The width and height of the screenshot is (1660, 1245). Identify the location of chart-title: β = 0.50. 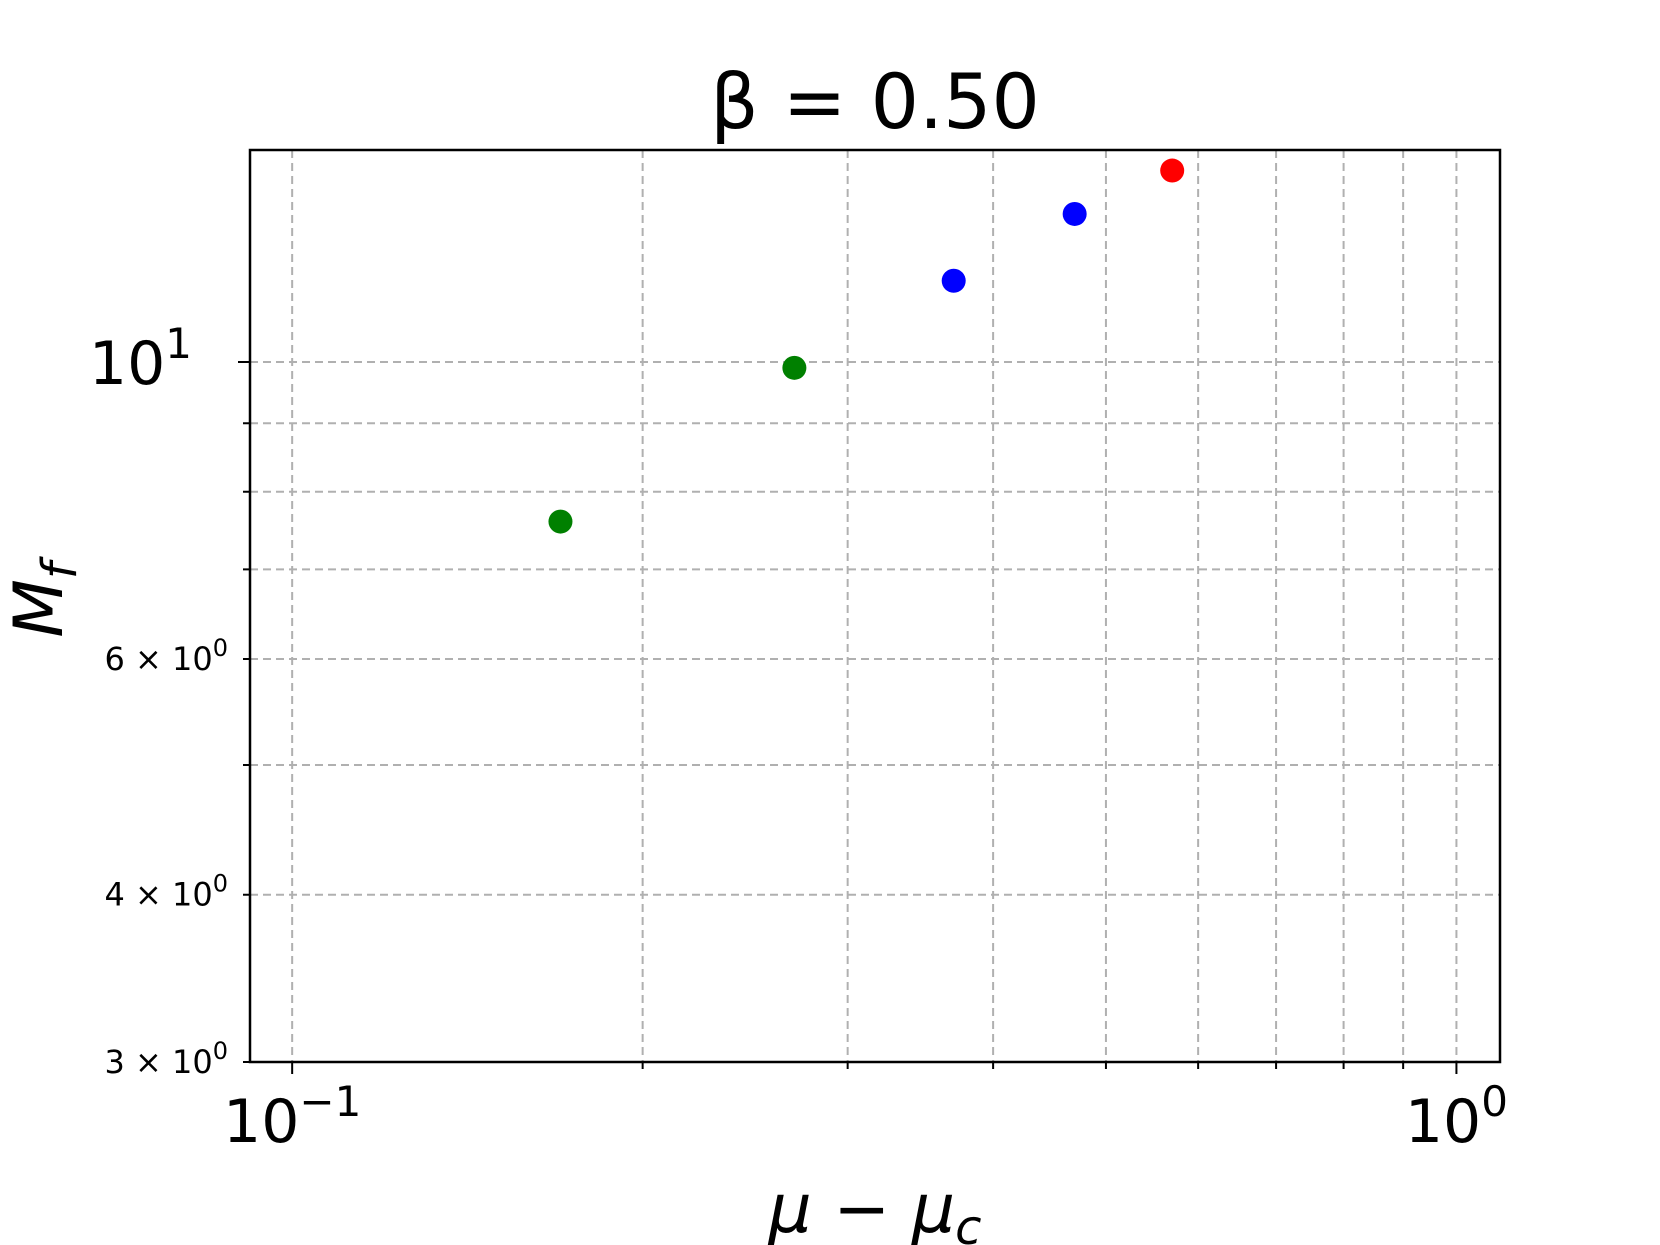
(875, 101).